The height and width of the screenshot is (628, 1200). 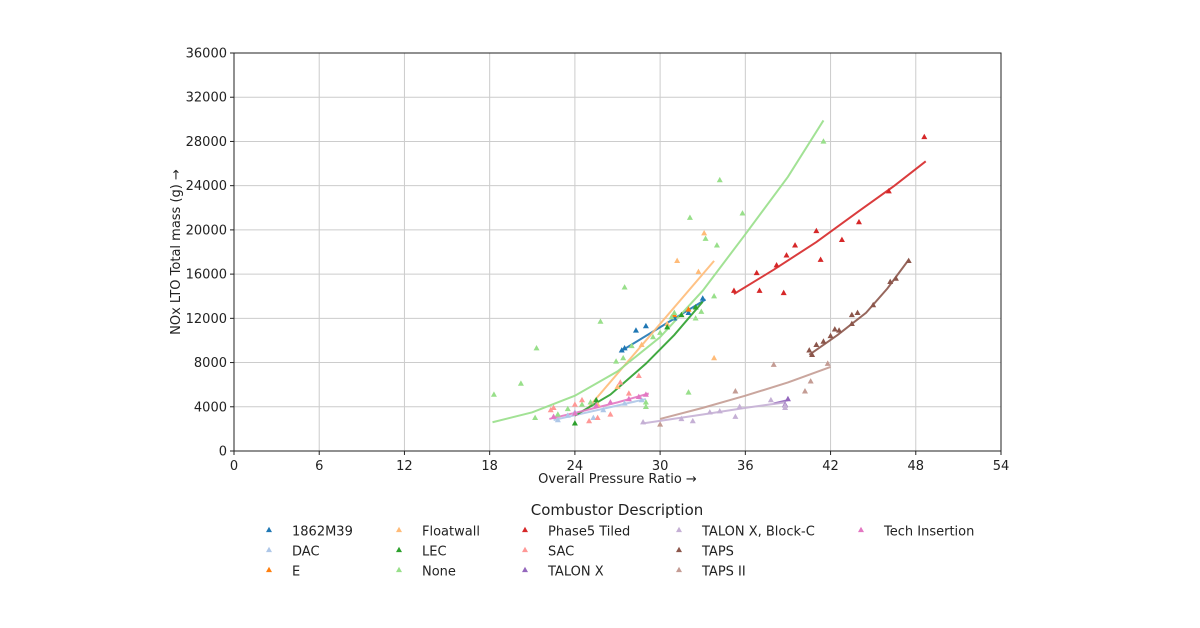 I want to click on legend-item: SAC, so click(x=548, y=552).